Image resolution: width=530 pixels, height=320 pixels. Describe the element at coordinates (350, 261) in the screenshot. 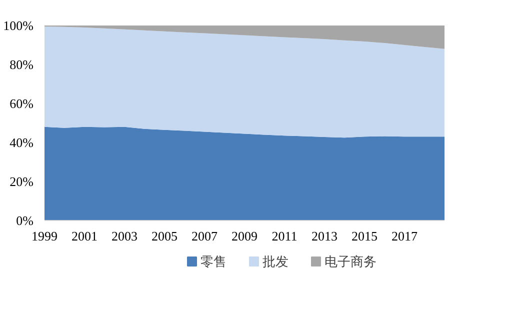

I see `legend-label: 电子商务` at that location.